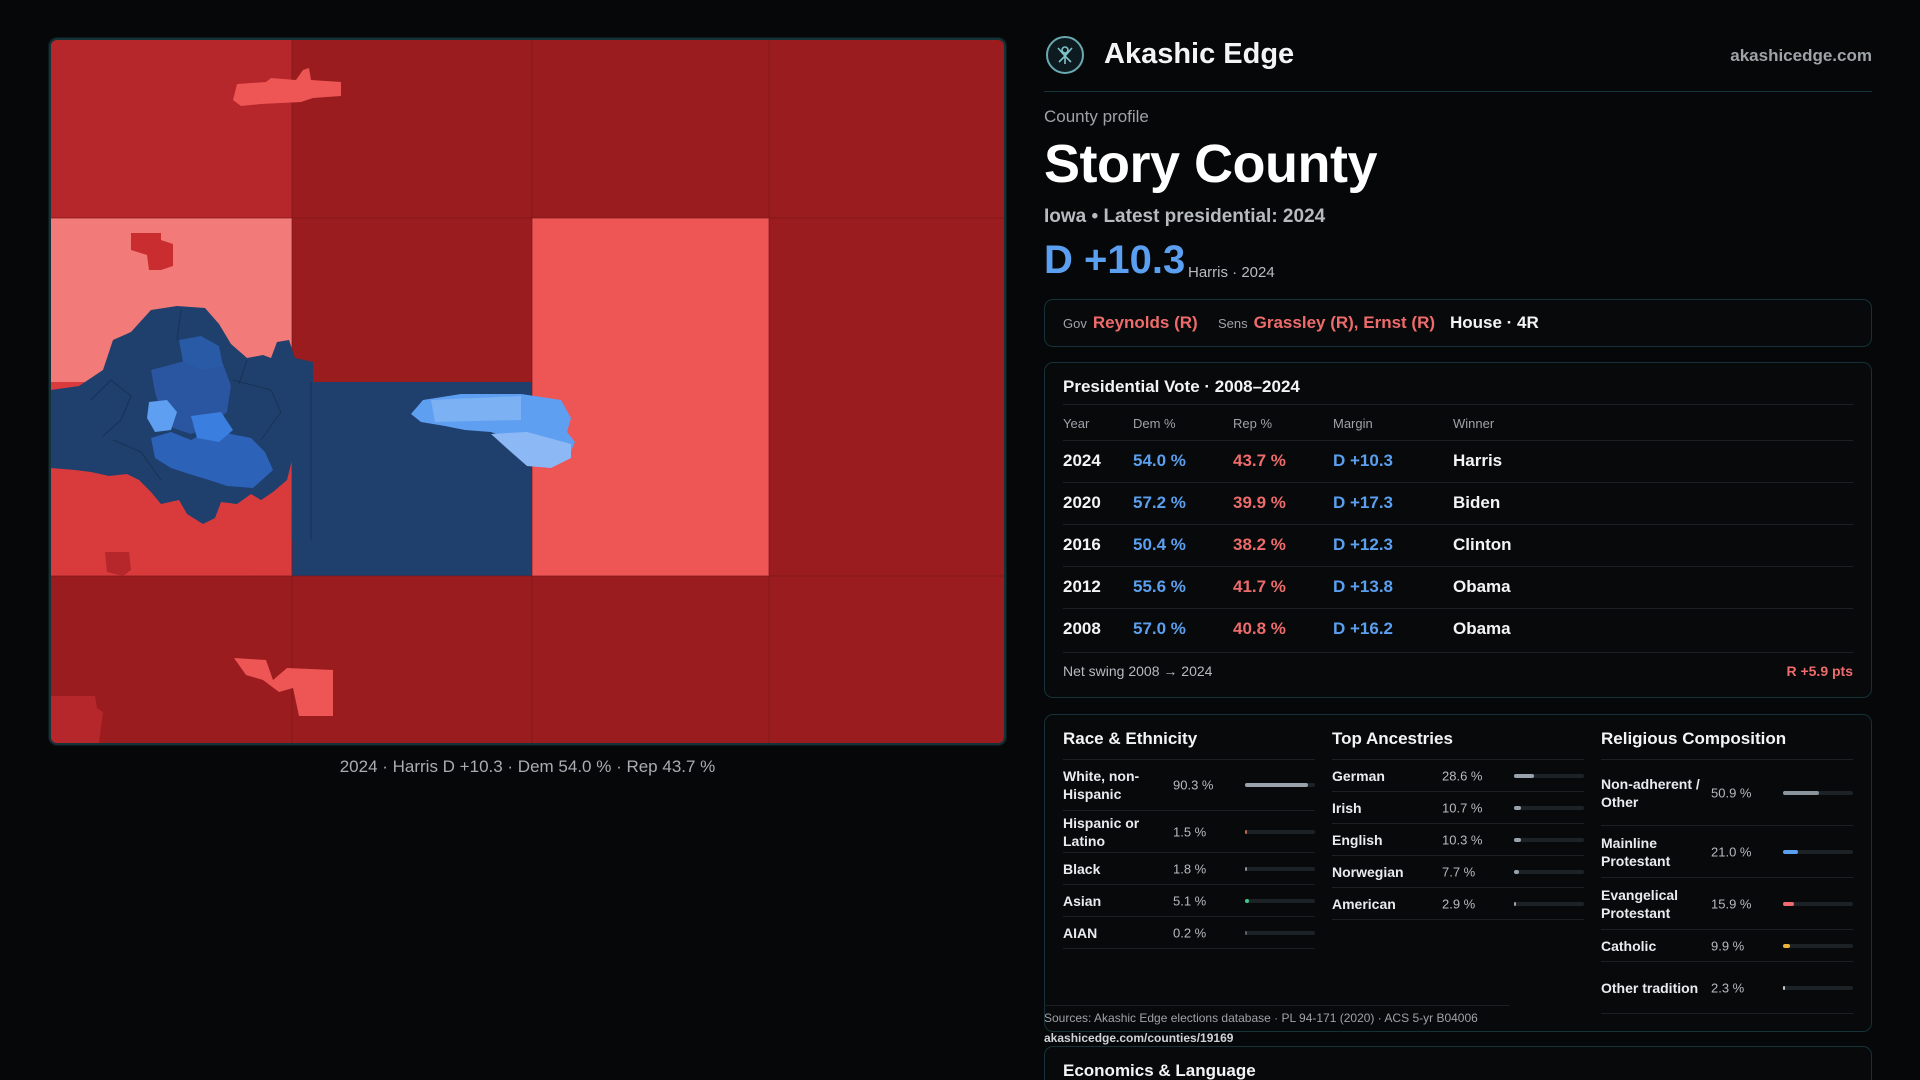 The image size is (1920, 1080). Describe the element at coordinates (1159, 586) in the screenshot. I see `dem-cell: 55.6 %` at that location.